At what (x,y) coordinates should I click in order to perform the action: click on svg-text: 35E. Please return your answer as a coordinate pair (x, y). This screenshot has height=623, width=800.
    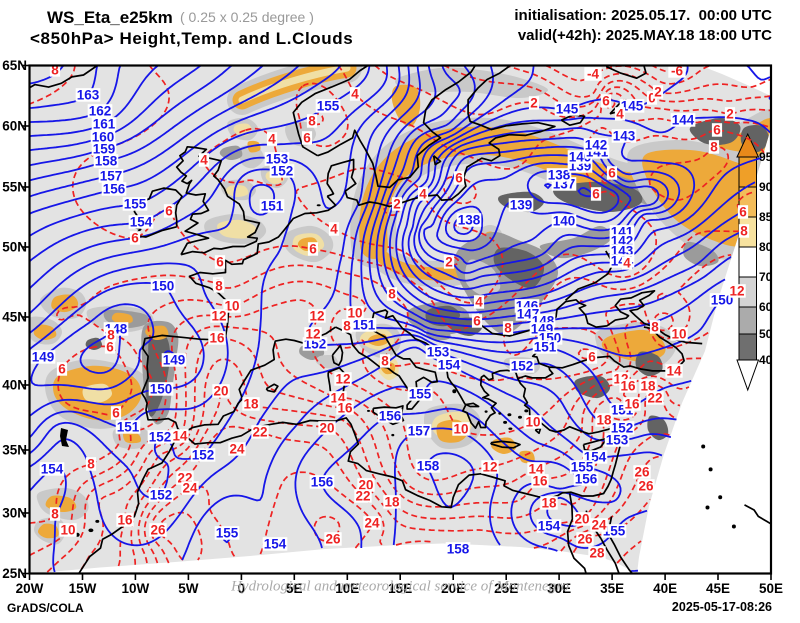
    Looking at the image, I should click on (612, 588).